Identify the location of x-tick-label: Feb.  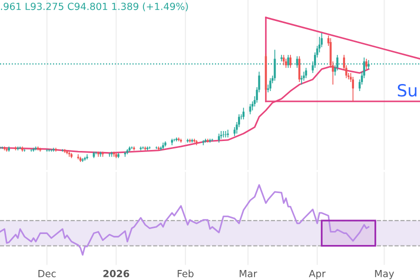
(186, 274).